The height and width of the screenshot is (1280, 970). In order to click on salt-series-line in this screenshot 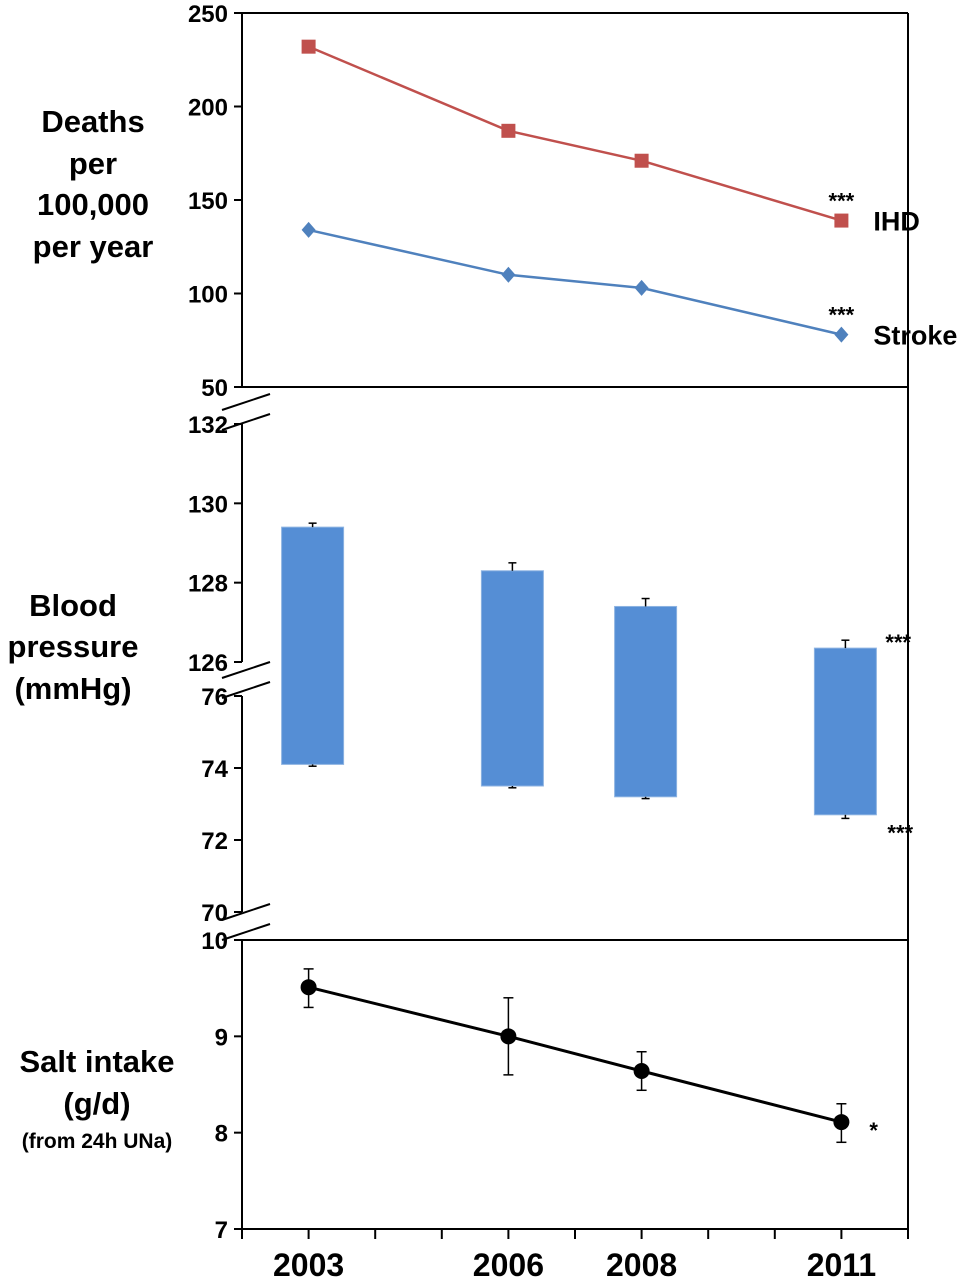, I will do `click(575, 1054)`.